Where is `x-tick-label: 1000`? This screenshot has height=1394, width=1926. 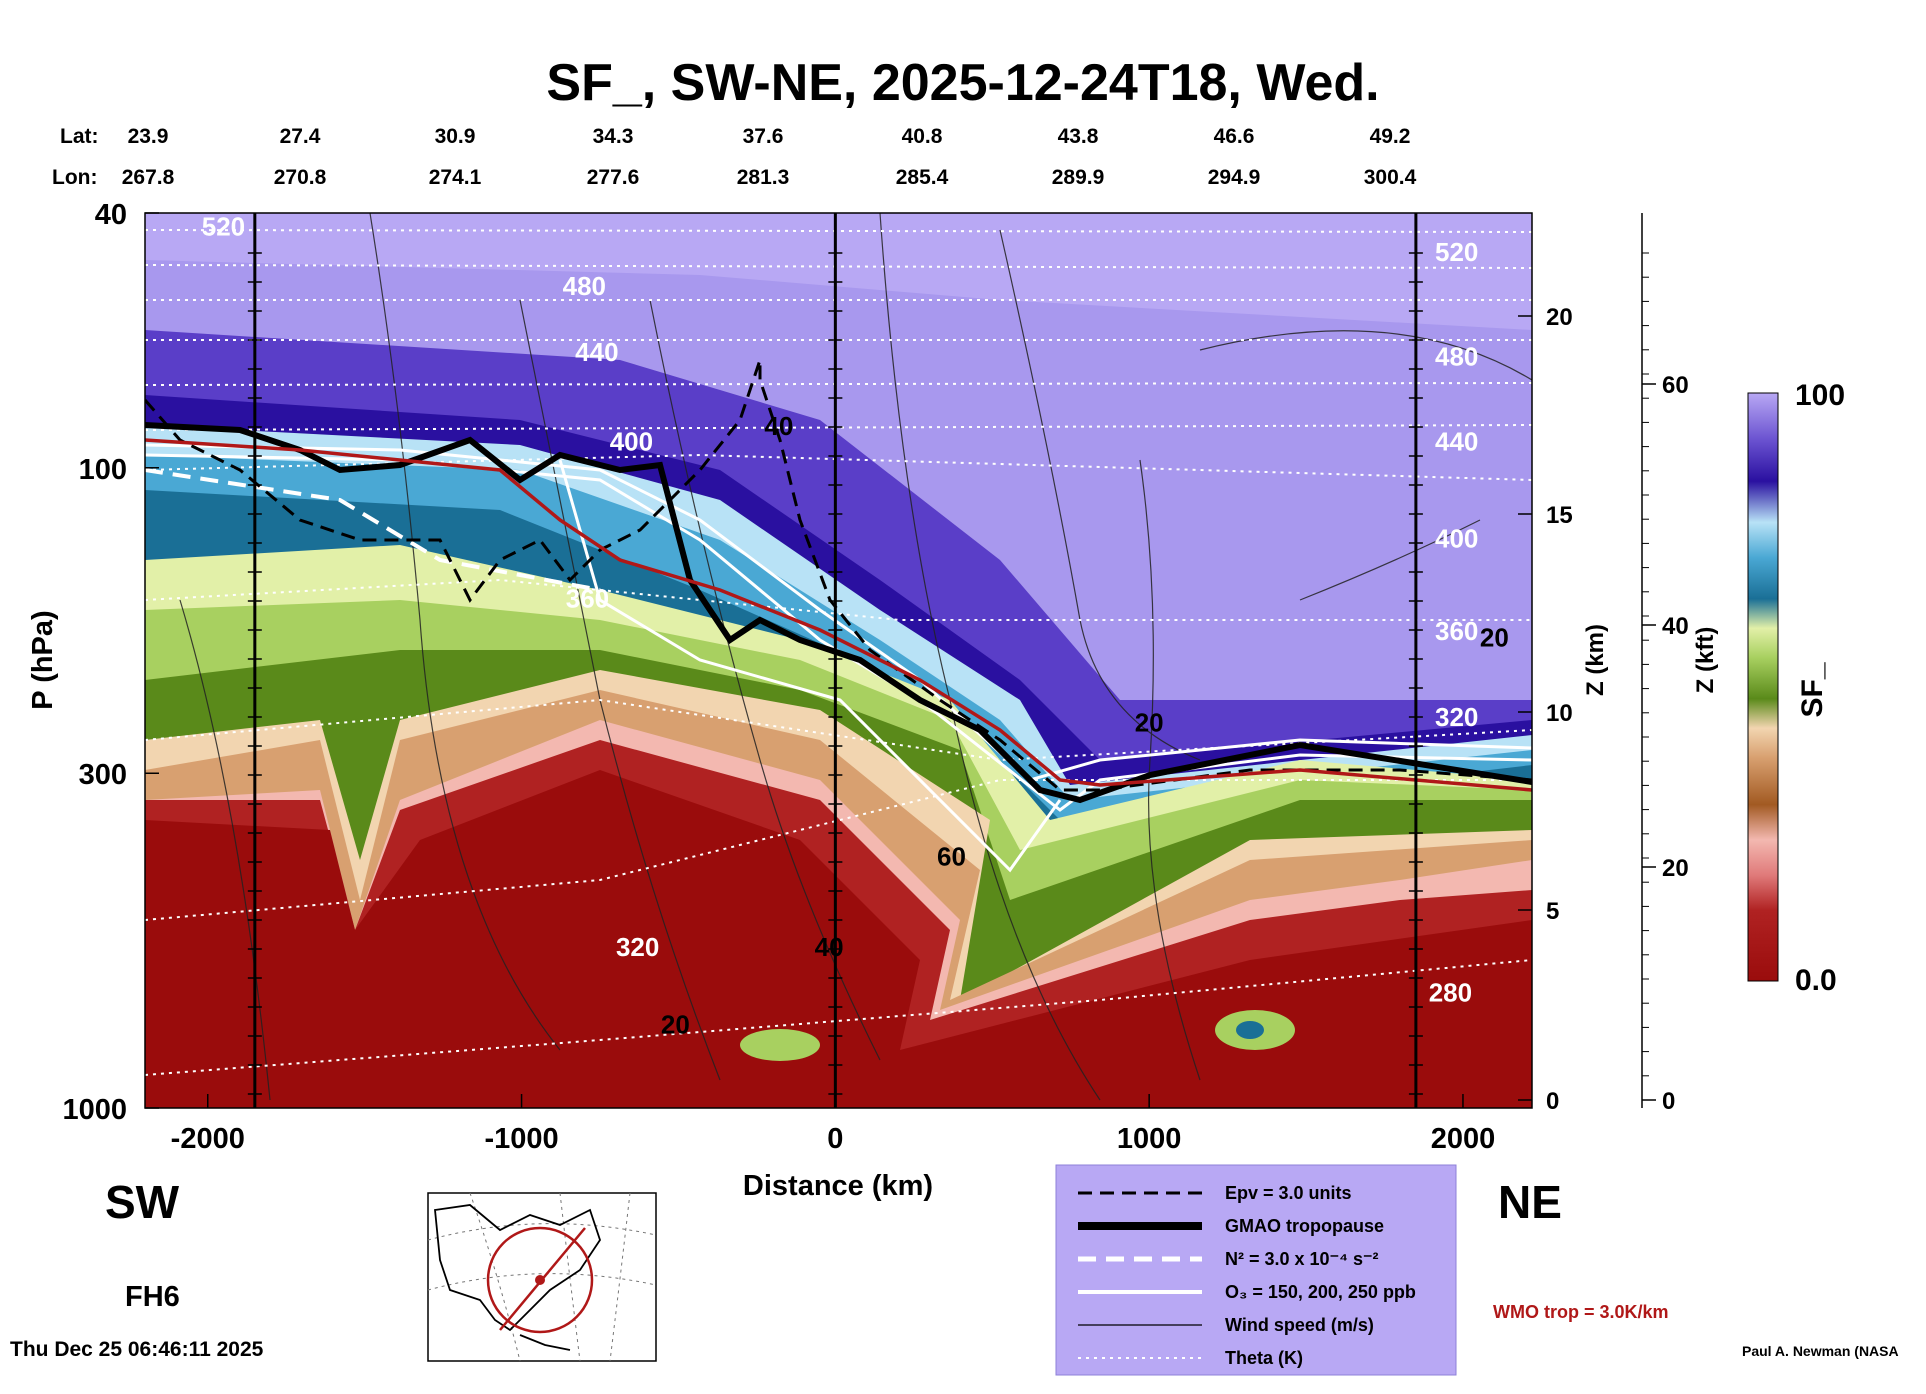
x-tick-label: 1000 is located at coordinates (1149, 1139).